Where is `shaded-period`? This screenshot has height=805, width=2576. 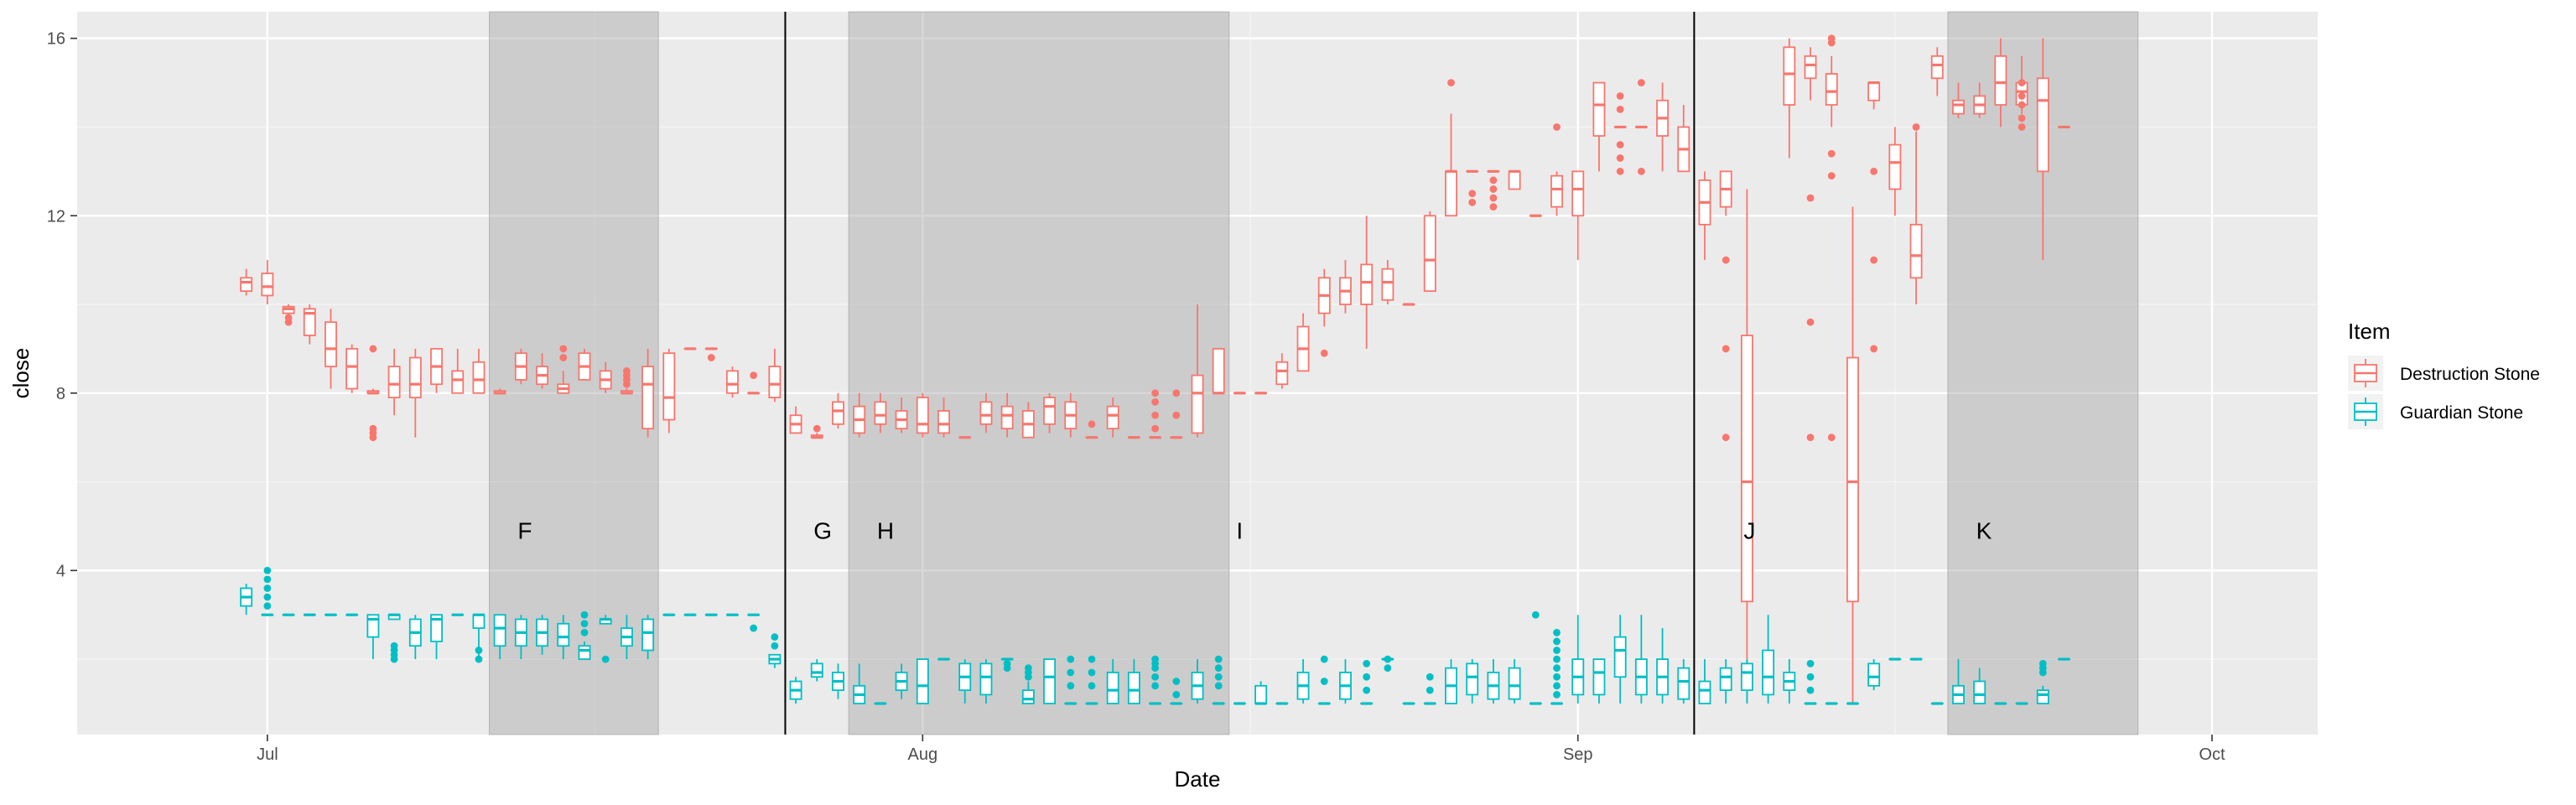
shaded-period is located at coordinates (574, 373).